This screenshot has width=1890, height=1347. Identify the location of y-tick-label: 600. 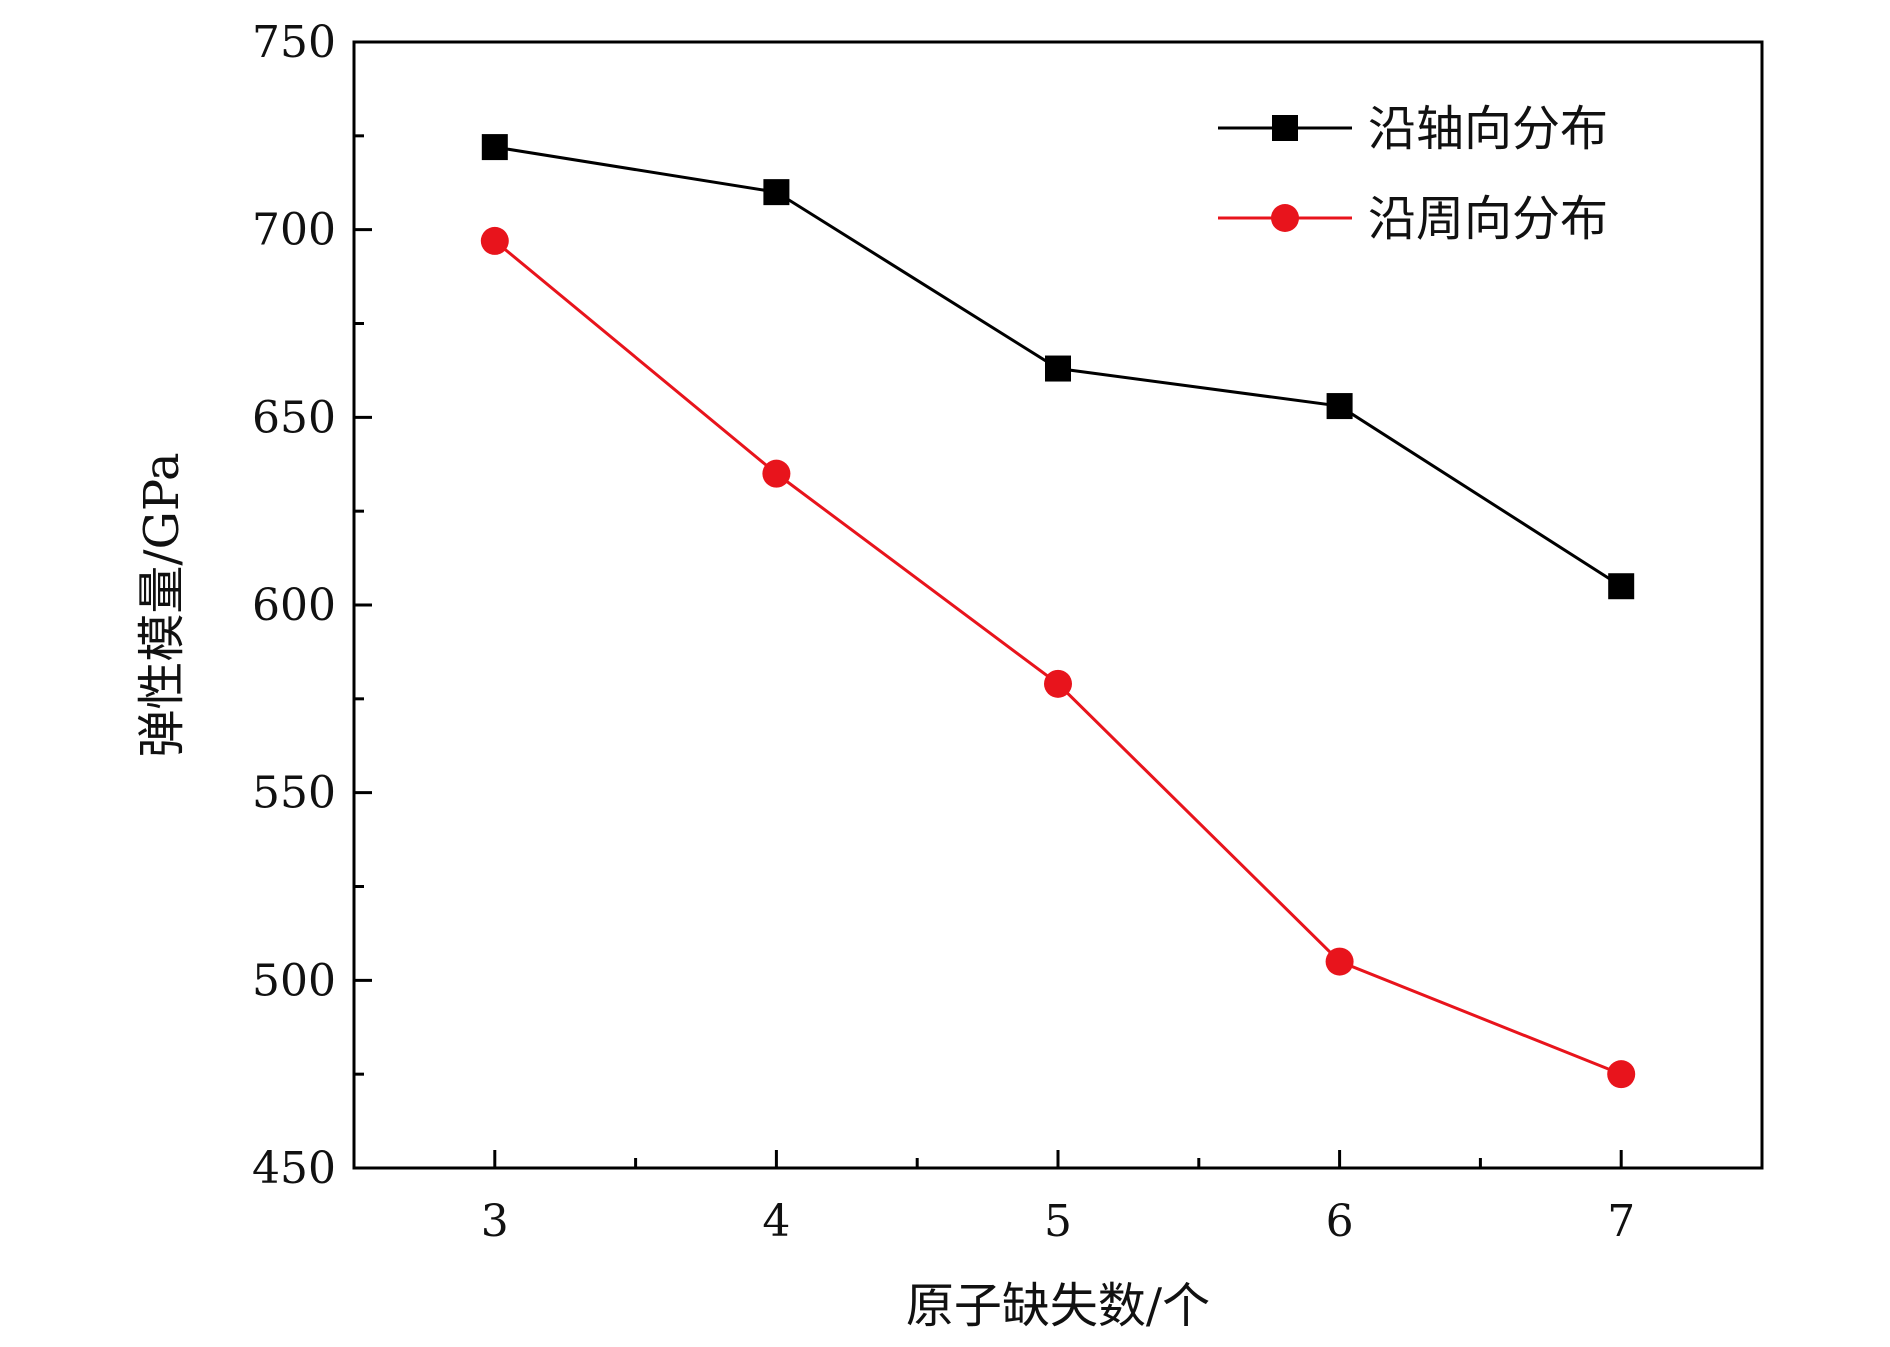
(294, 605).